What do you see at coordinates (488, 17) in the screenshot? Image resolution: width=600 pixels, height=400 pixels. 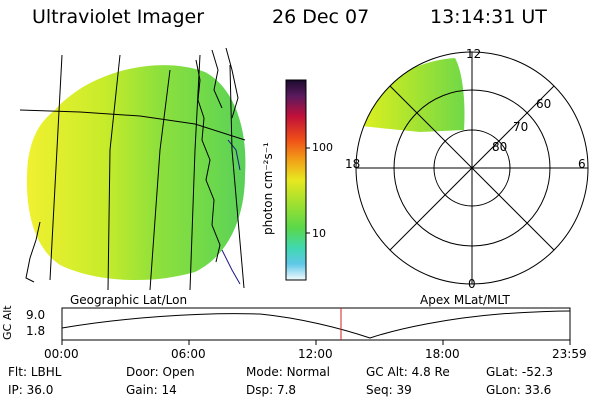 I see `image-time: 13:14:31 UT` at bounding box center [488, 17].